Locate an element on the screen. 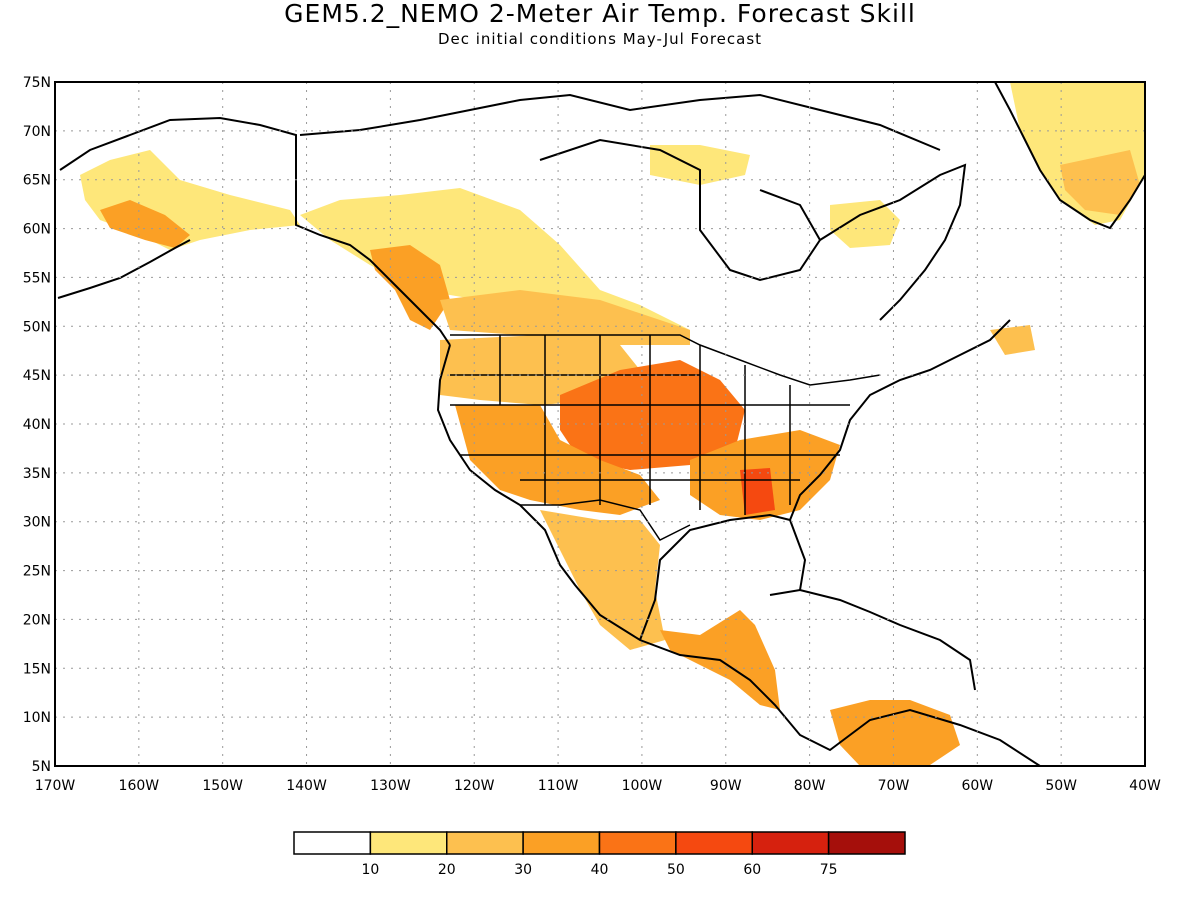  lat-tick-label: 5N is located at coordinates (41, 767).